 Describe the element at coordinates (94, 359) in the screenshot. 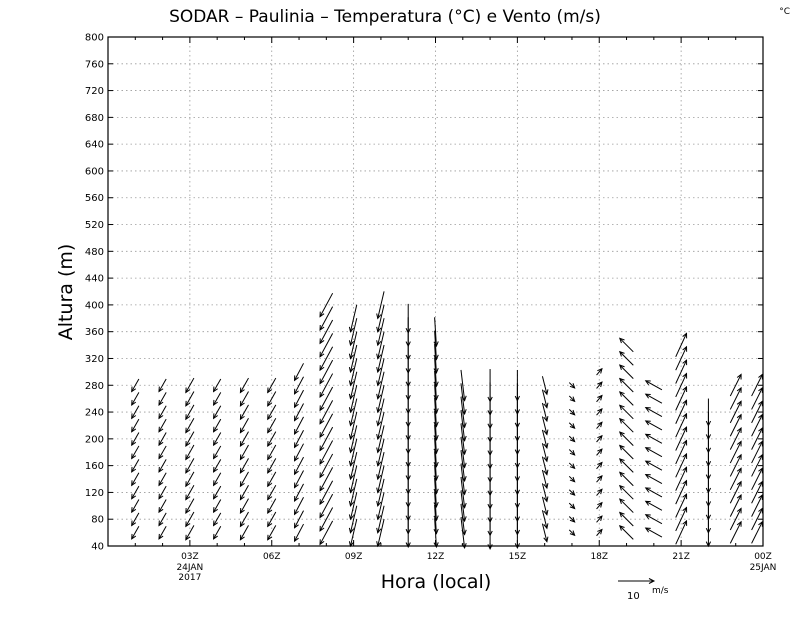

I see `y-tick-label: 320` at that location.